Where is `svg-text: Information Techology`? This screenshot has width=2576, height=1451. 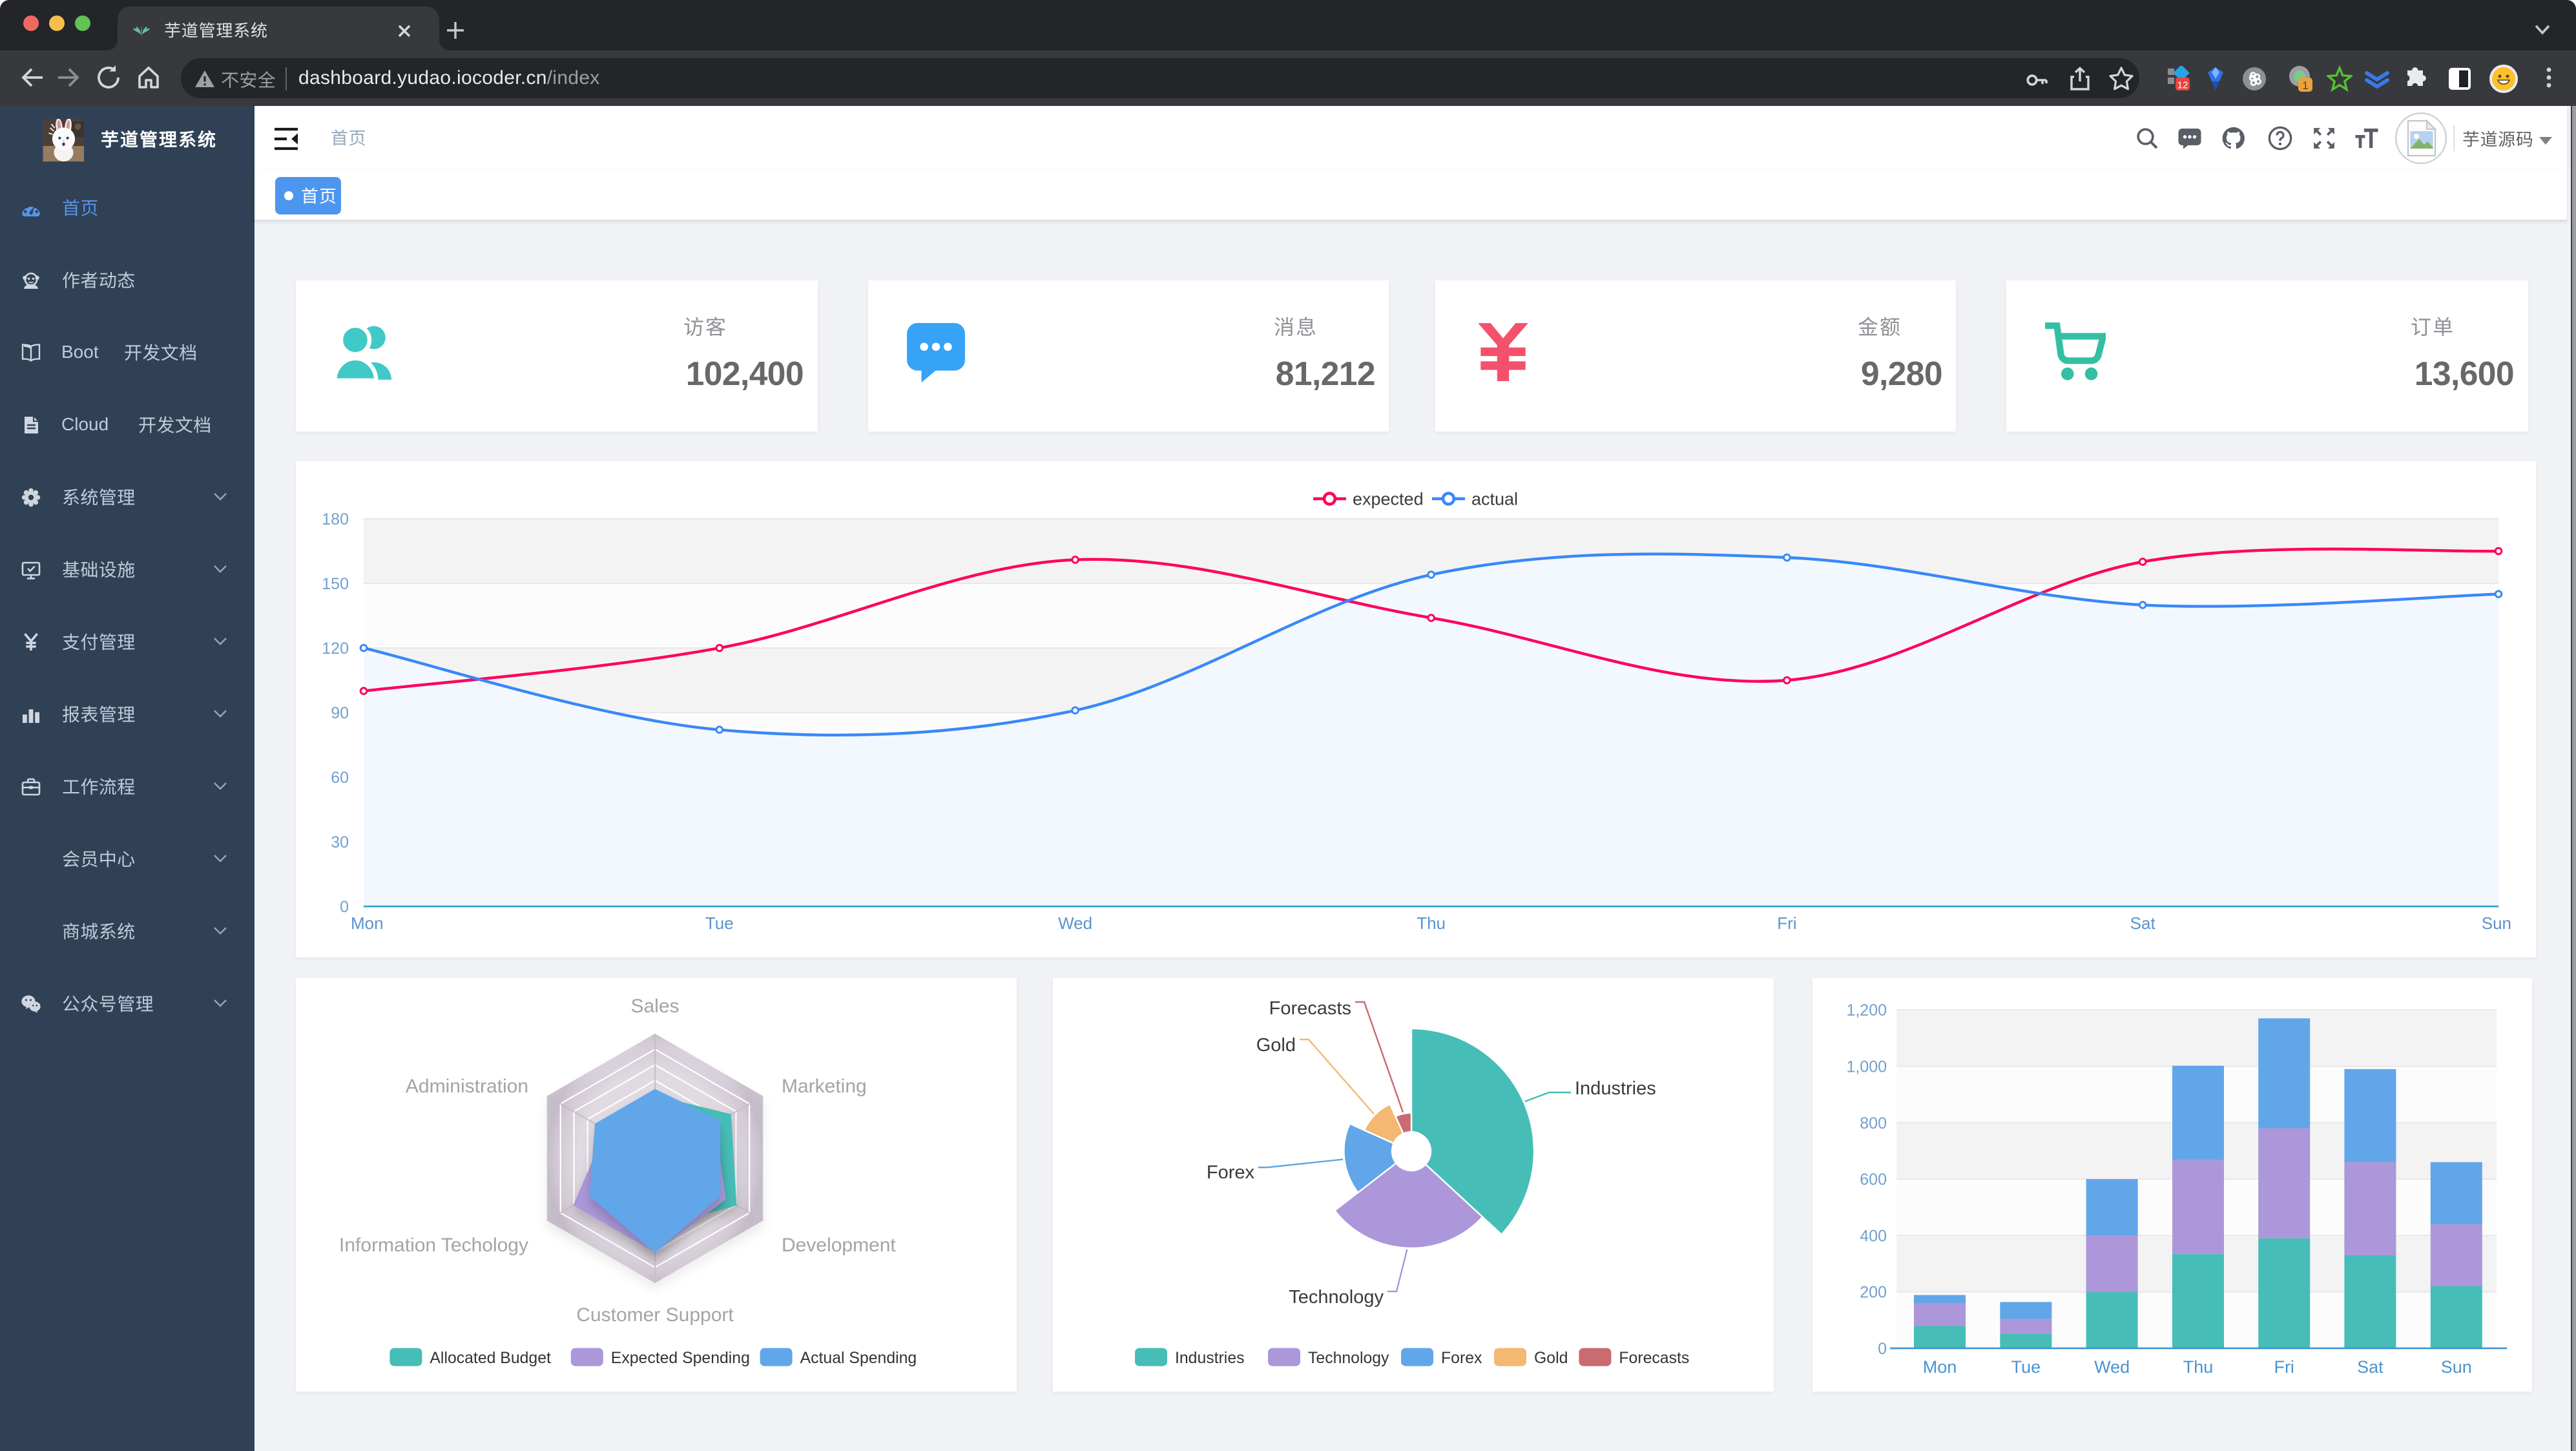
svg-text: Information Techology is located at coordinates (433, 1244).